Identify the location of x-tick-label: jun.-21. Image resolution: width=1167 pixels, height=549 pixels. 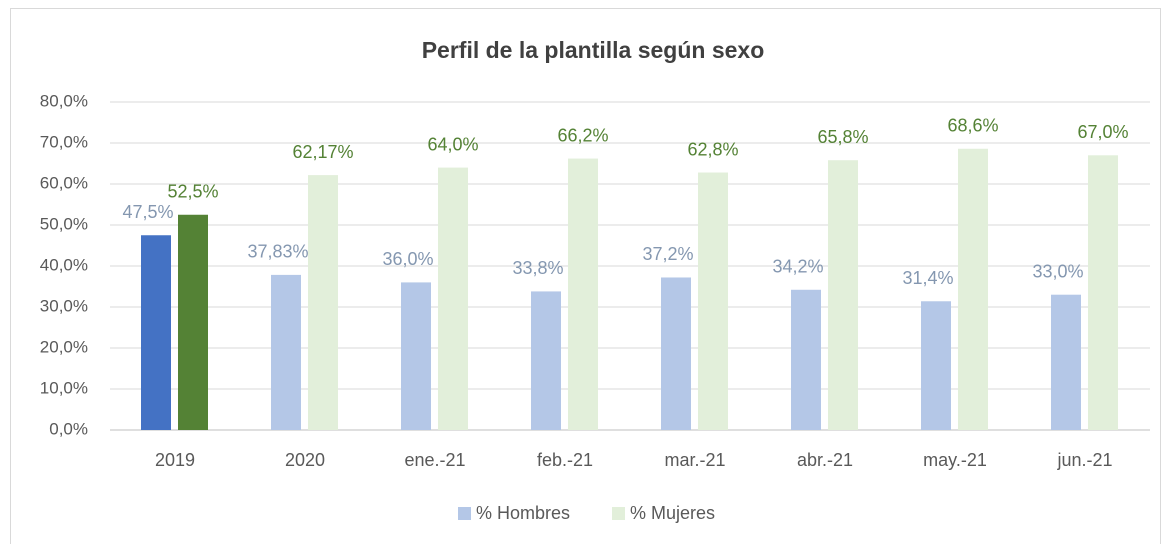
(1084, 460).